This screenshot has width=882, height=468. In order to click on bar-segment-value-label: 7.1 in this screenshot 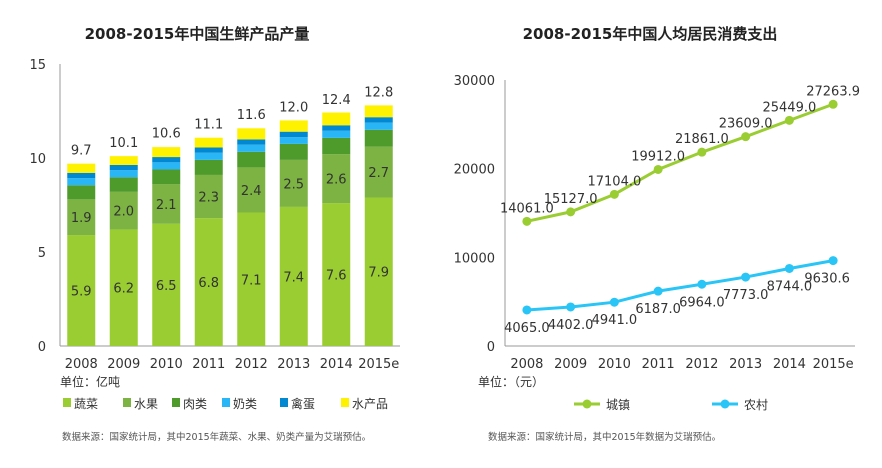, I will do `click(251, 280)`.